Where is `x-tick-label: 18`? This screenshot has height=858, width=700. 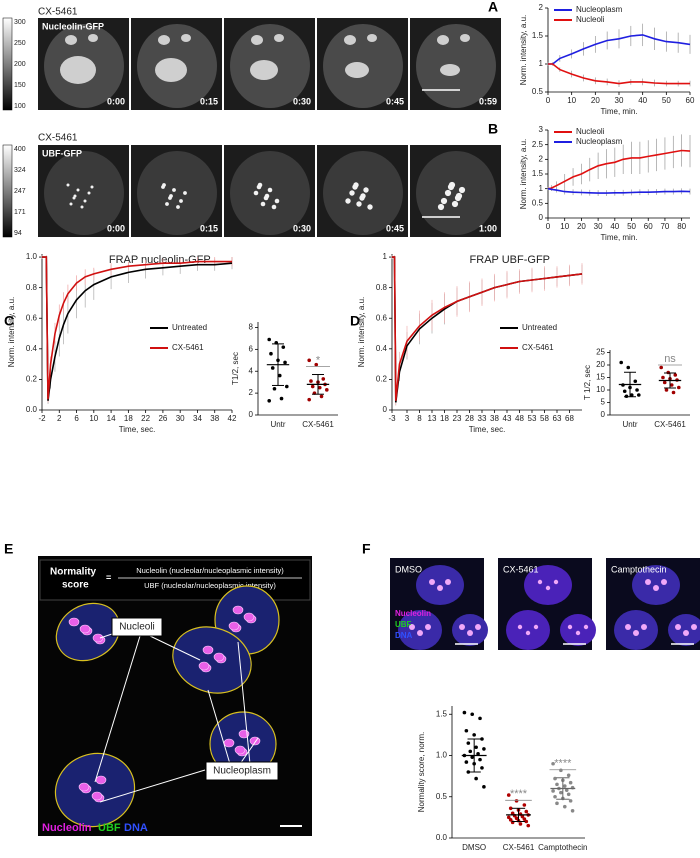 x-tick-label: 18 is located at coordinates (444, 418).